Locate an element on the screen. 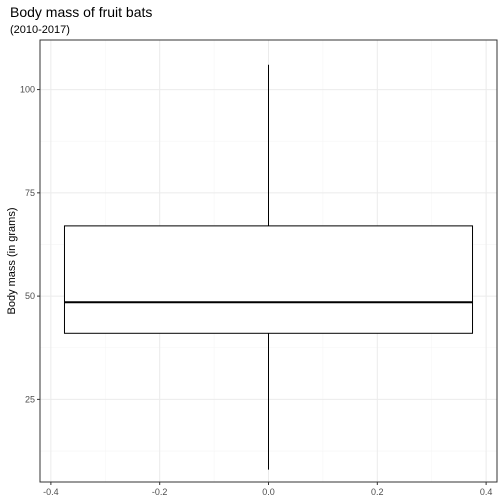 Image resolution: width=504 pixels, height=504 pixels. y-tick-label: 25 is located at coordinates (30, 399).